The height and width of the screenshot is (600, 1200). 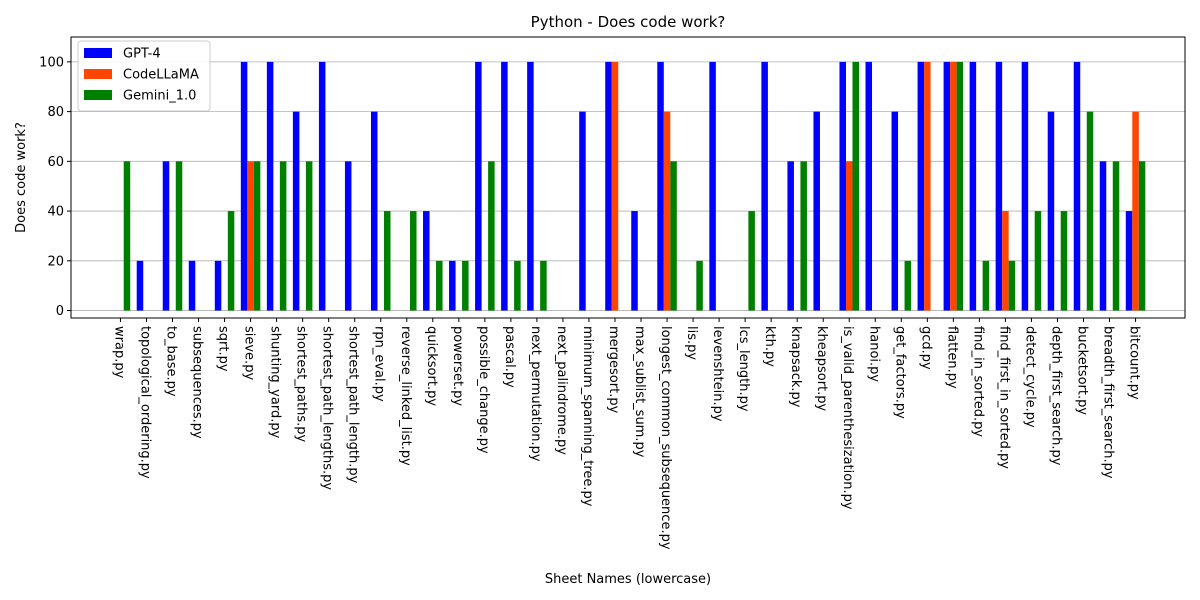 I want to click on y-tick-label: 100, so click(x=51, y=62).